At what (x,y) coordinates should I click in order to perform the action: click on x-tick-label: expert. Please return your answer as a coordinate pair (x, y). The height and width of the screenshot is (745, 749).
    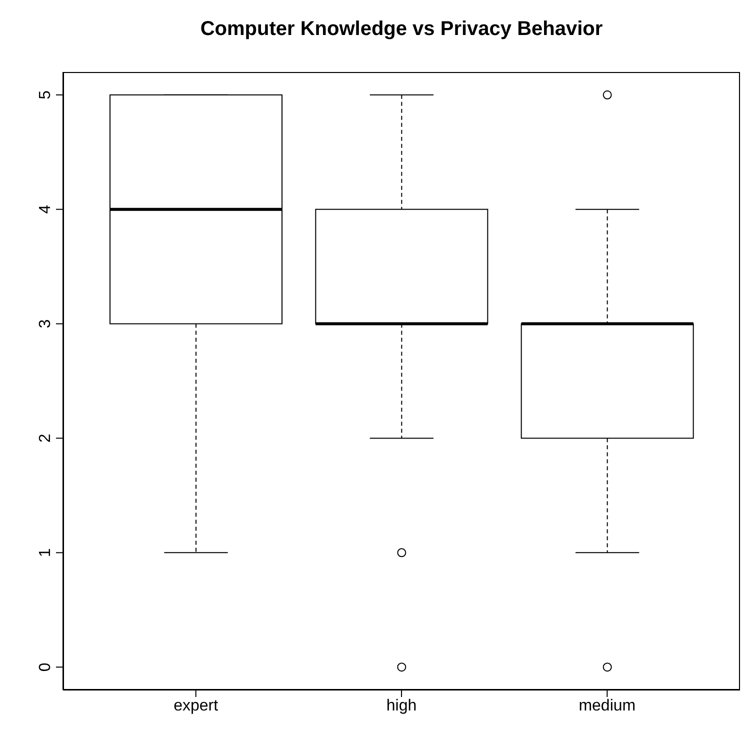
    Looking at the image, I should click on (196, 705).